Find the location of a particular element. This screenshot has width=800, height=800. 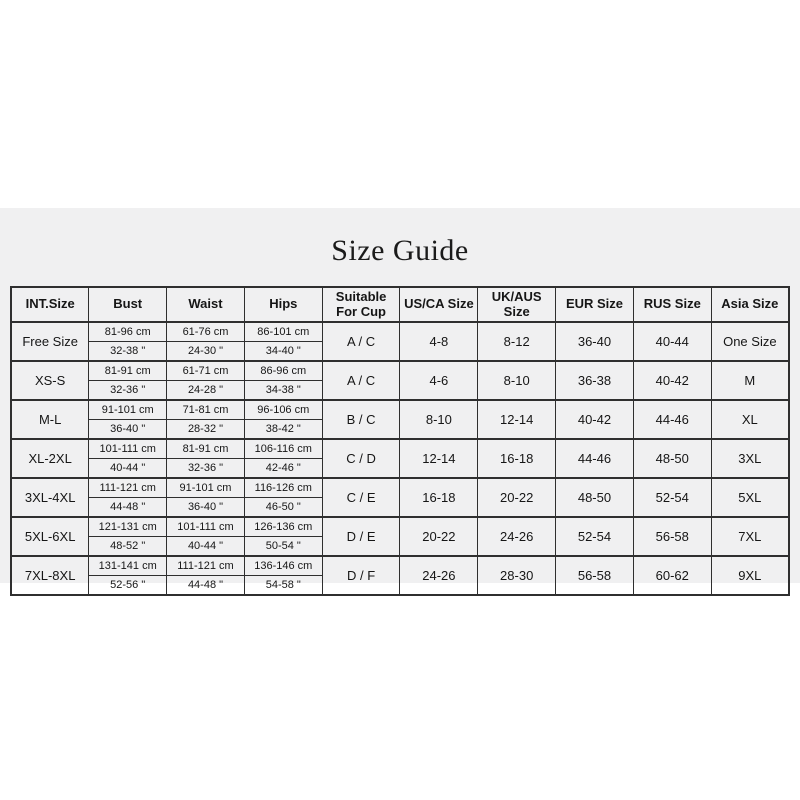

table-subrow: 48-52 " 40-44 " 50-54 " is located at coordinates (400, 546).